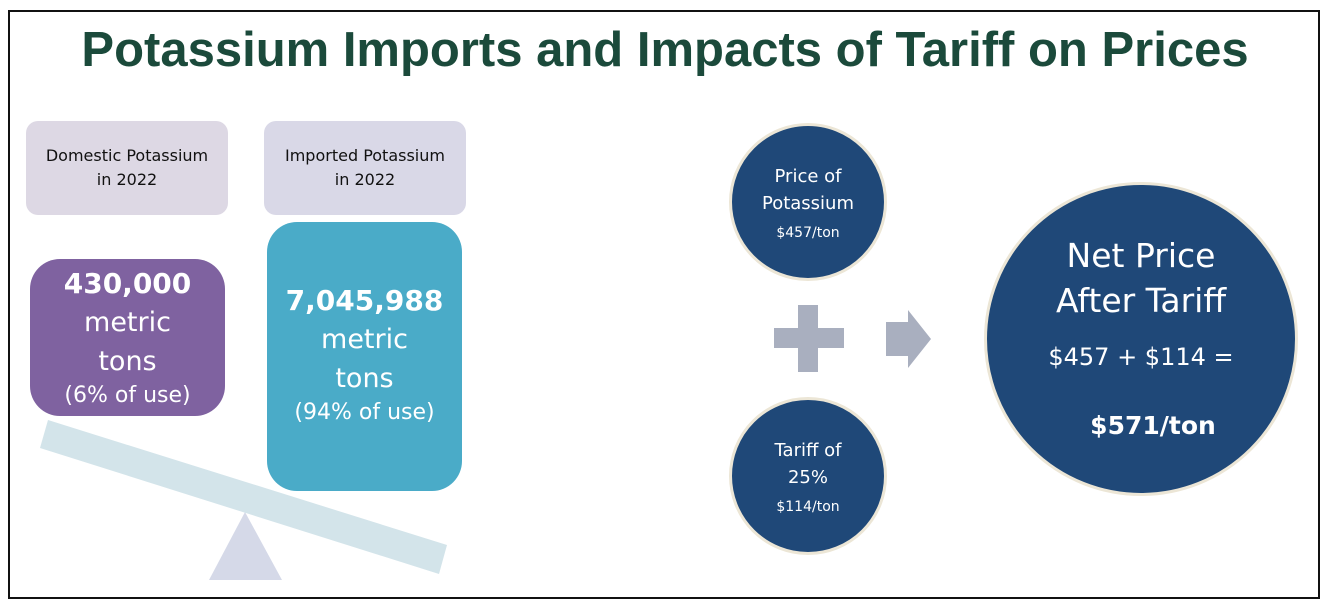 The height and width of the screenshot is (612, 1330). Describe the element at coordinates (127, 168) in the screenshot. I see `domestic-label: Domestic Potassium in 2022` at that location.